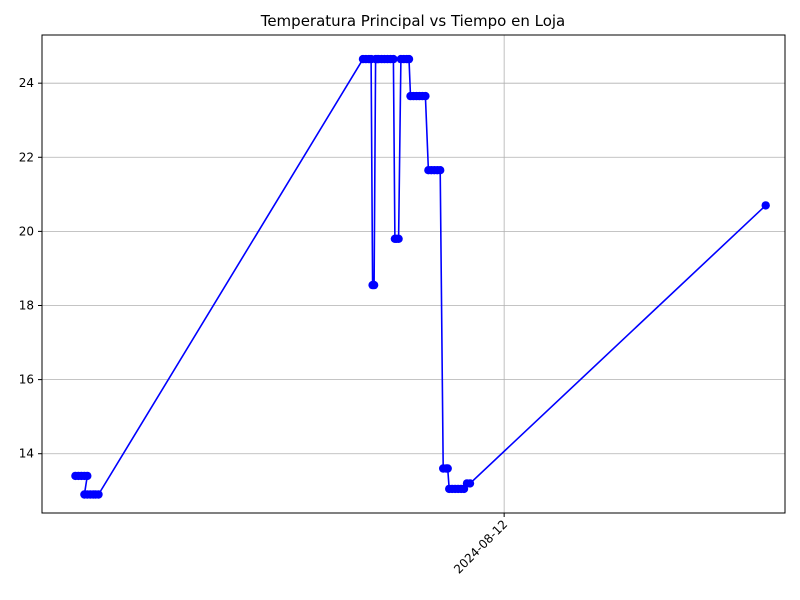 This screenshot has height=600, width=800. I want to click on y-tick-label: 24, so click(26, 83).